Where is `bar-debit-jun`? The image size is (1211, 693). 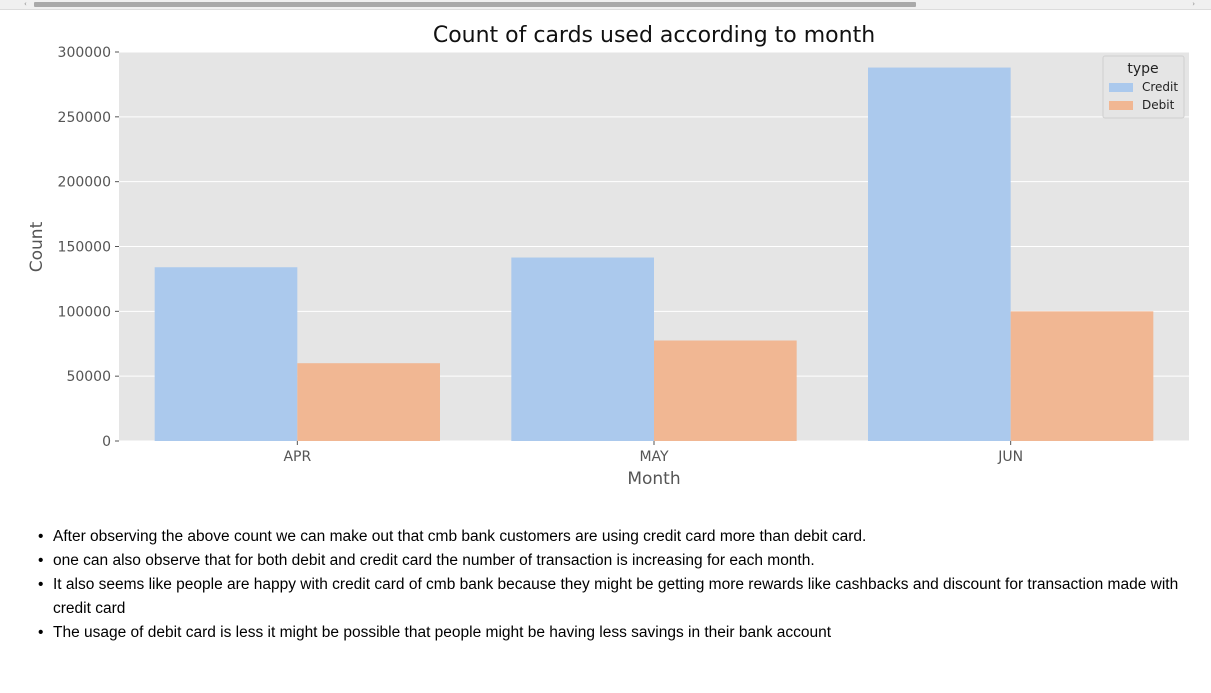
bar-debit-jun is located at coordinates (1082, 376).